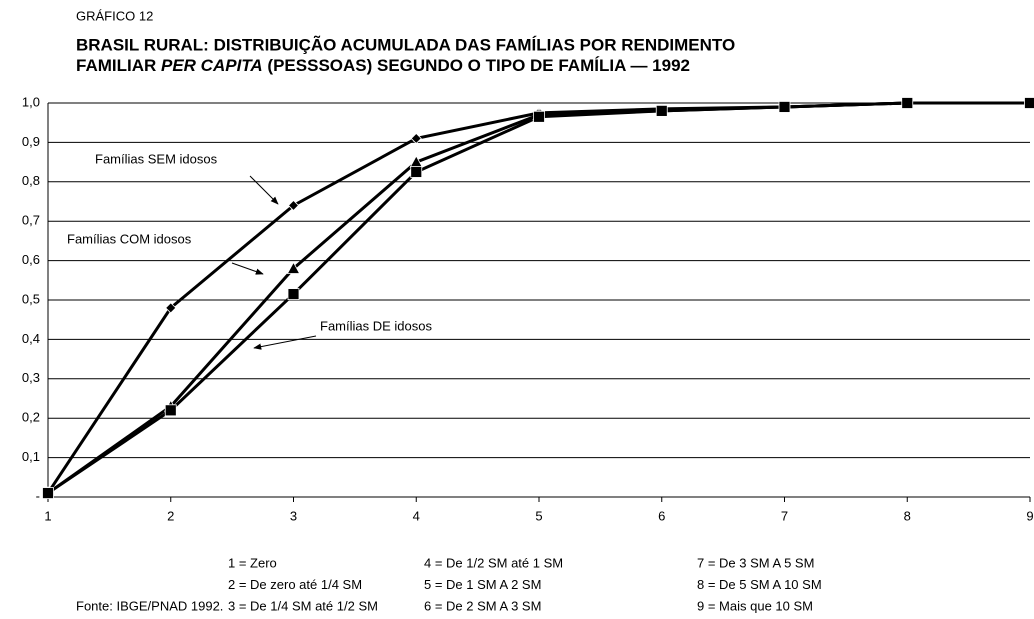  What do you see at coordinates (31, 259) in the screenshot?
I see `y-tick-label: 0,6` at bounding box center [31, 259].